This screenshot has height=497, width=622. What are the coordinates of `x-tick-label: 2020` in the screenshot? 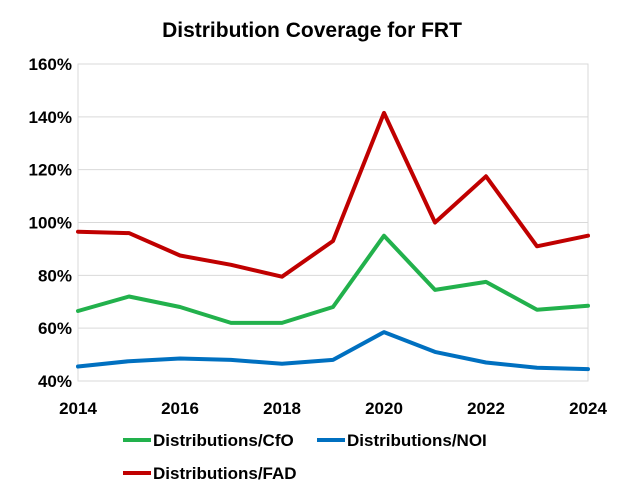 It's located at (384, 408).